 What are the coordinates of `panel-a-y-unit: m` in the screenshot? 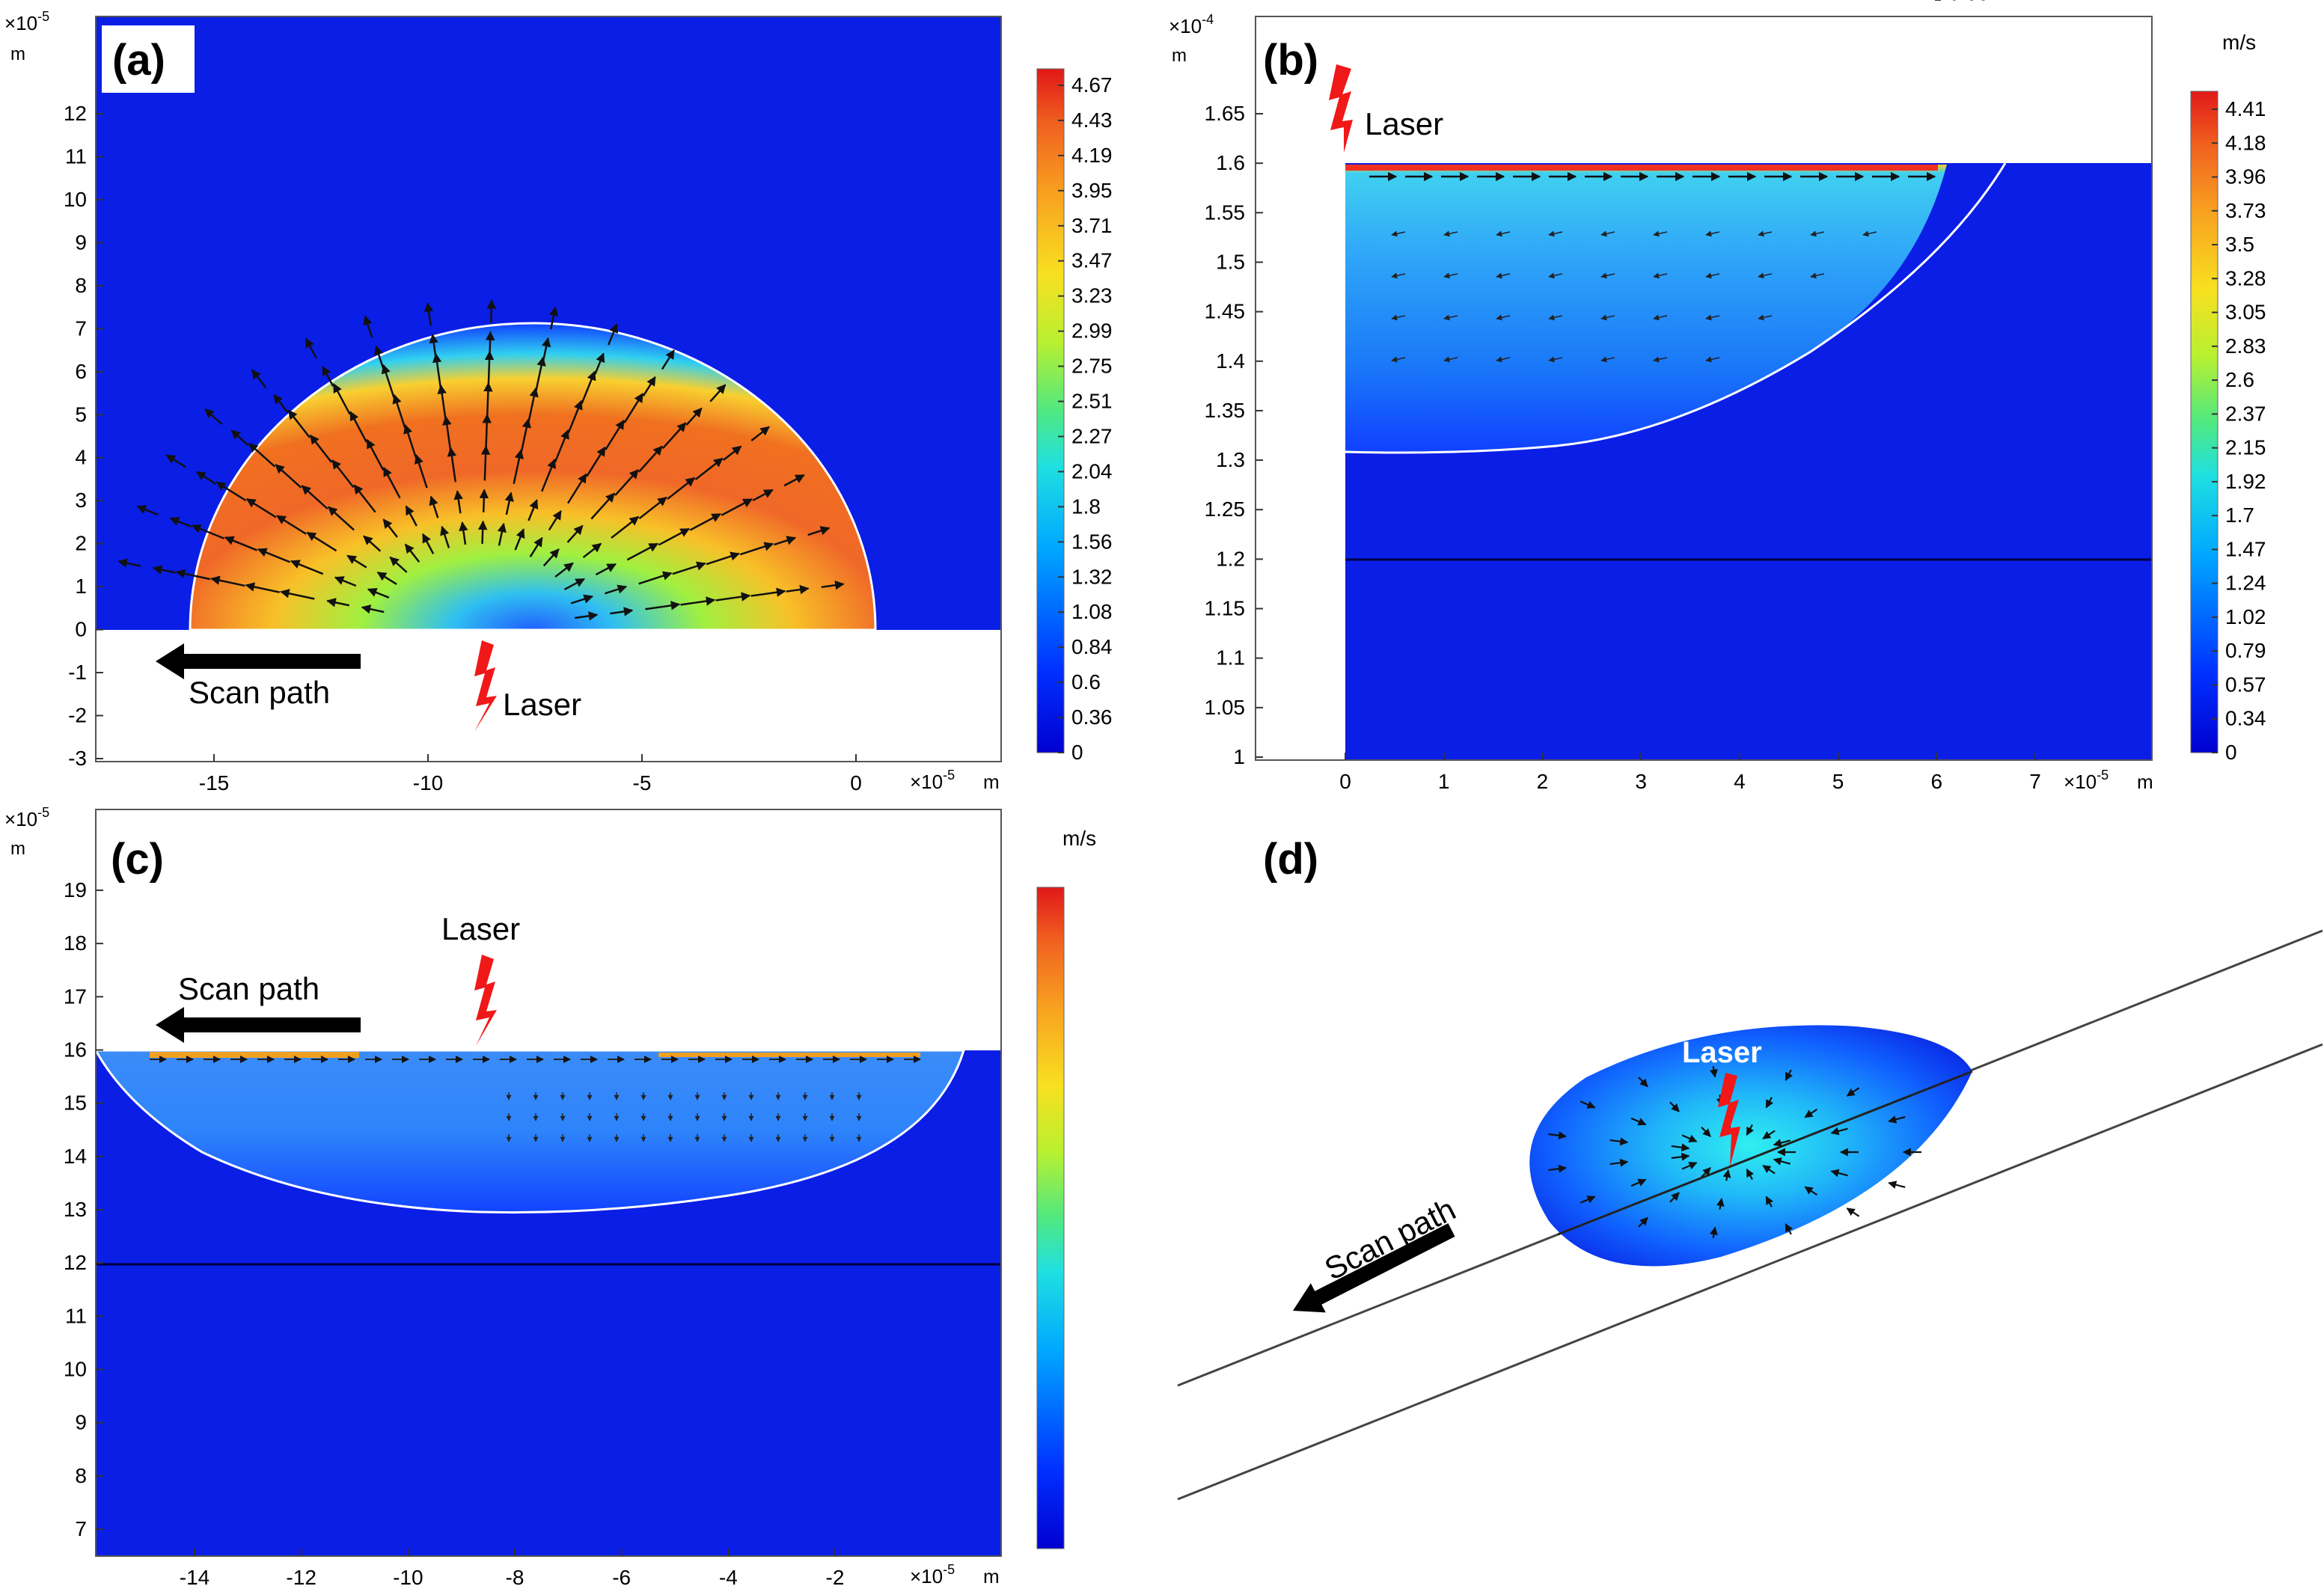 It's located at (17, 54).